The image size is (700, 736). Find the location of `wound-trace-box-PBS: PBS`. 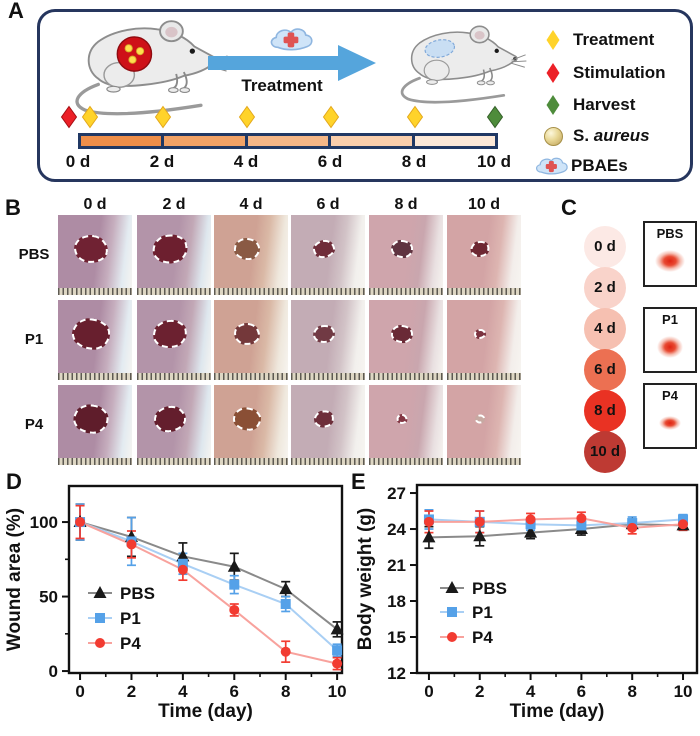

wound-trace-box-PBS: PBS is located at coordinates (670, 254).